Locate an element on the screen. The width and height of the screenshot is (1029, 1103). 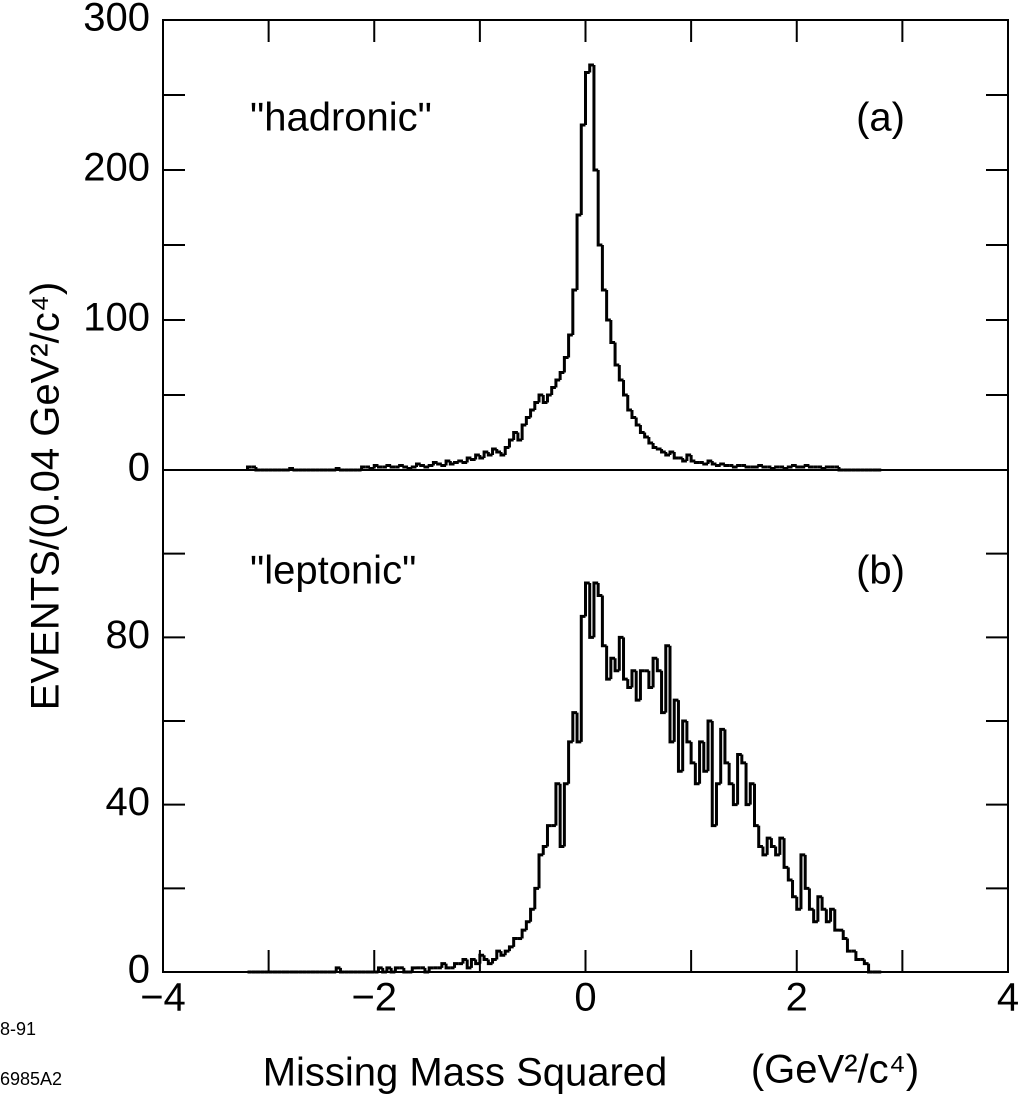
panel-tag: (b) is located at coordinates (880, 571).